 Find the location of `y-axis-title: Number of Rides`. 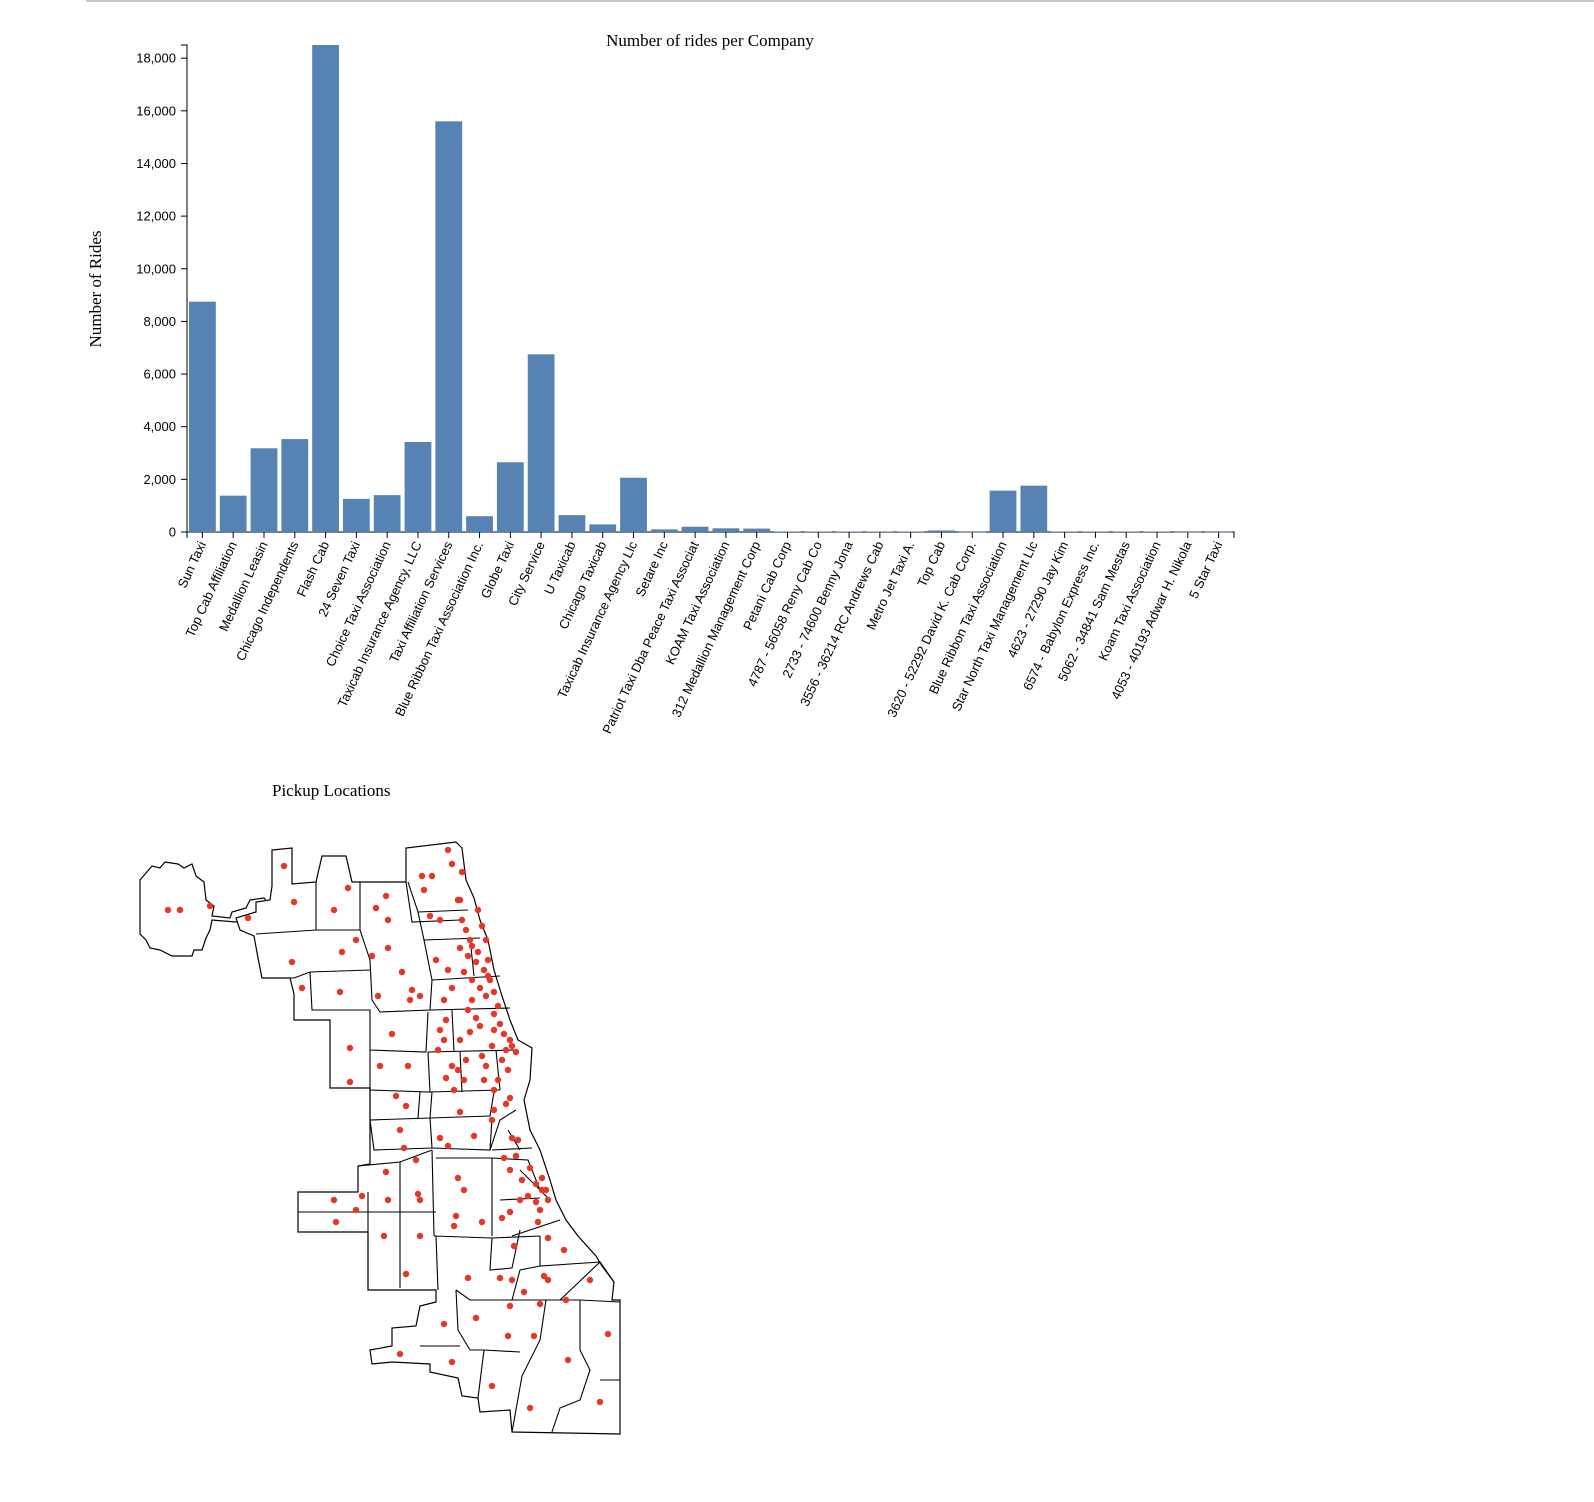

y-axis-title: Number of Rides is located at coordinates (95, 288).